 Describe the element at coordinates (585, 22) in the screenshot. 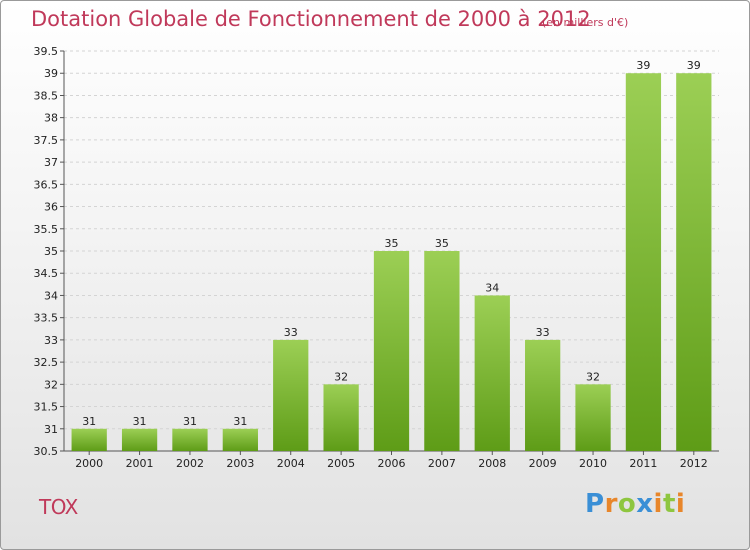

I see `chart-subtitle: (en milliers d'€)` at that location.